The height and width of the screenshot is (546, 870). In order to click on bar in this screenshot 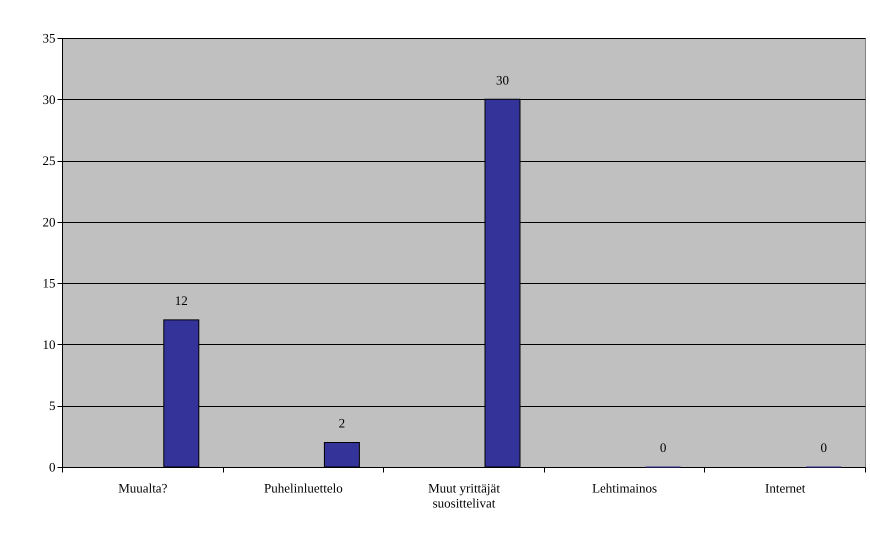, I will do `click(342, 455)`.